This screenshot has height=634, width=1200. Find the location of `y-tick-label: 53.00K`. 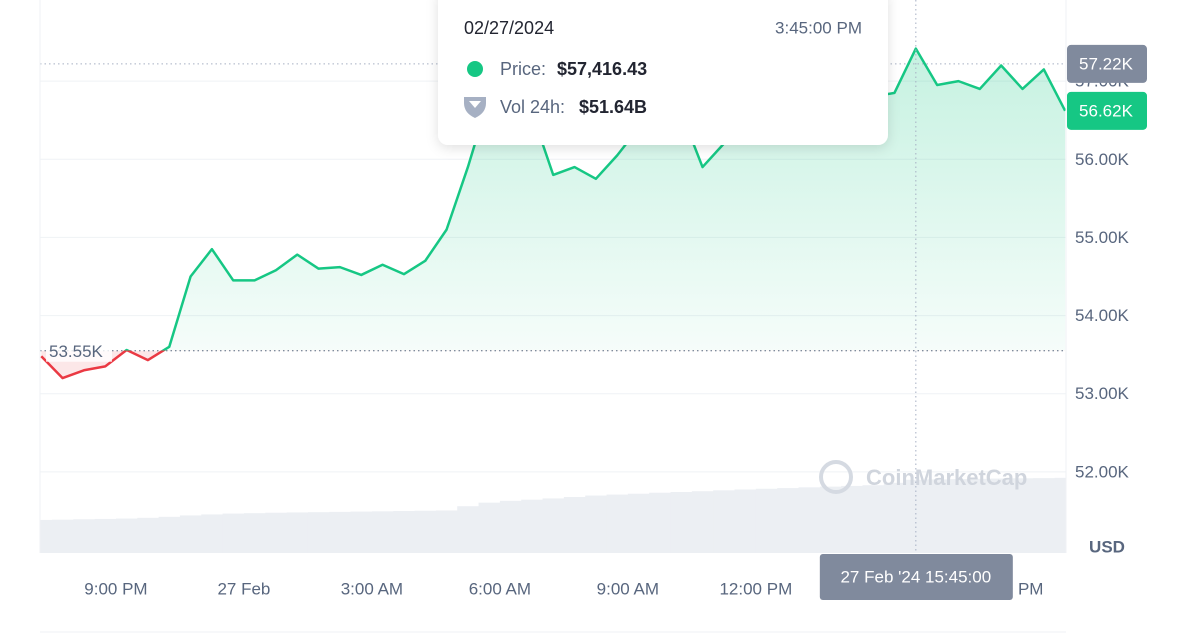

y-tick-label: 53.00K is located at coordinates (1102, 393).